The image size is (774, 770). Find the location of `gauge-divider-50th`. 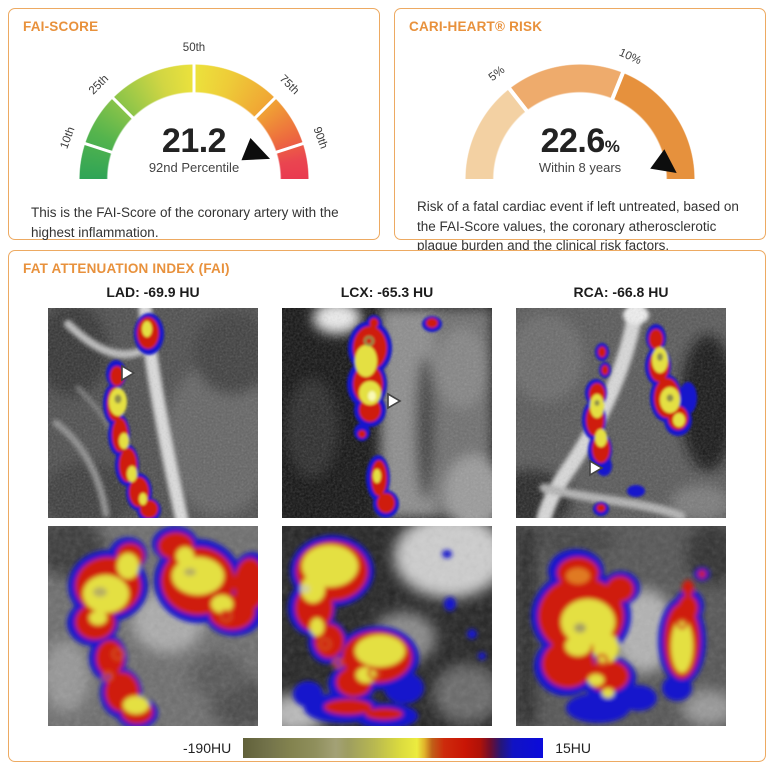

gauge-divider-50th is located at coordinates (194, 121).